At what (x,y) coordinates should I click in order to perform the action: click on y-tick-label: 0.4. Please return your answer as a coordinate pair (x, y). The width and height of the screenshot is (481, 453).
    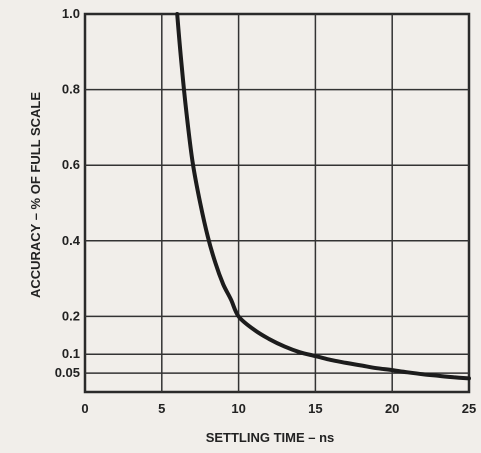
    Looking at the image, I should click on (71, 240).